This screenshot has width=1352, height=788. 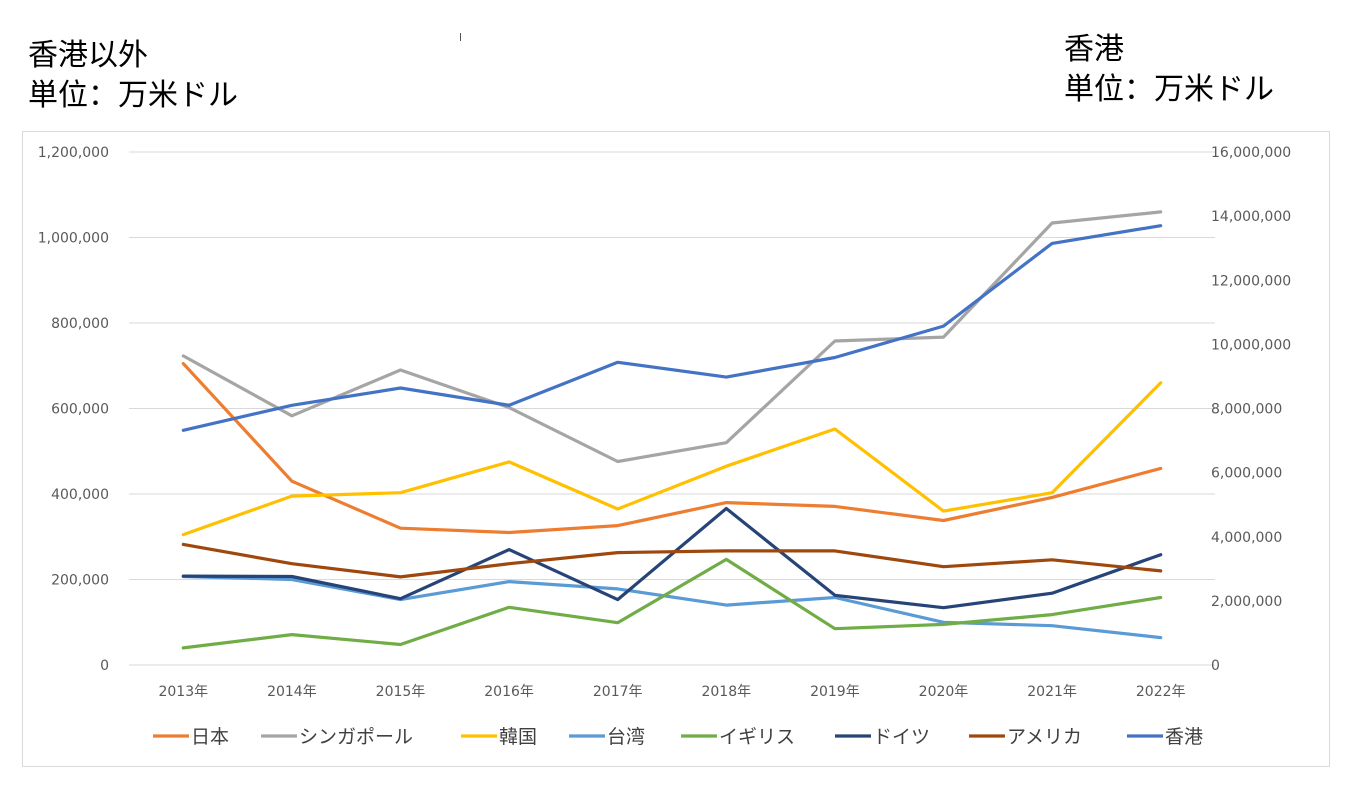 I want to click on right-axis-tick-label: 0, so click(x=1215, y=666).